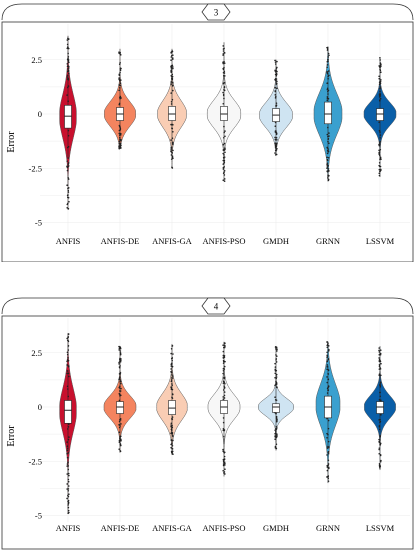  What do you see at coordinates (224, 113) in the screenshot?
I see `box-anfis-pso` at bounding box center [224, 113].